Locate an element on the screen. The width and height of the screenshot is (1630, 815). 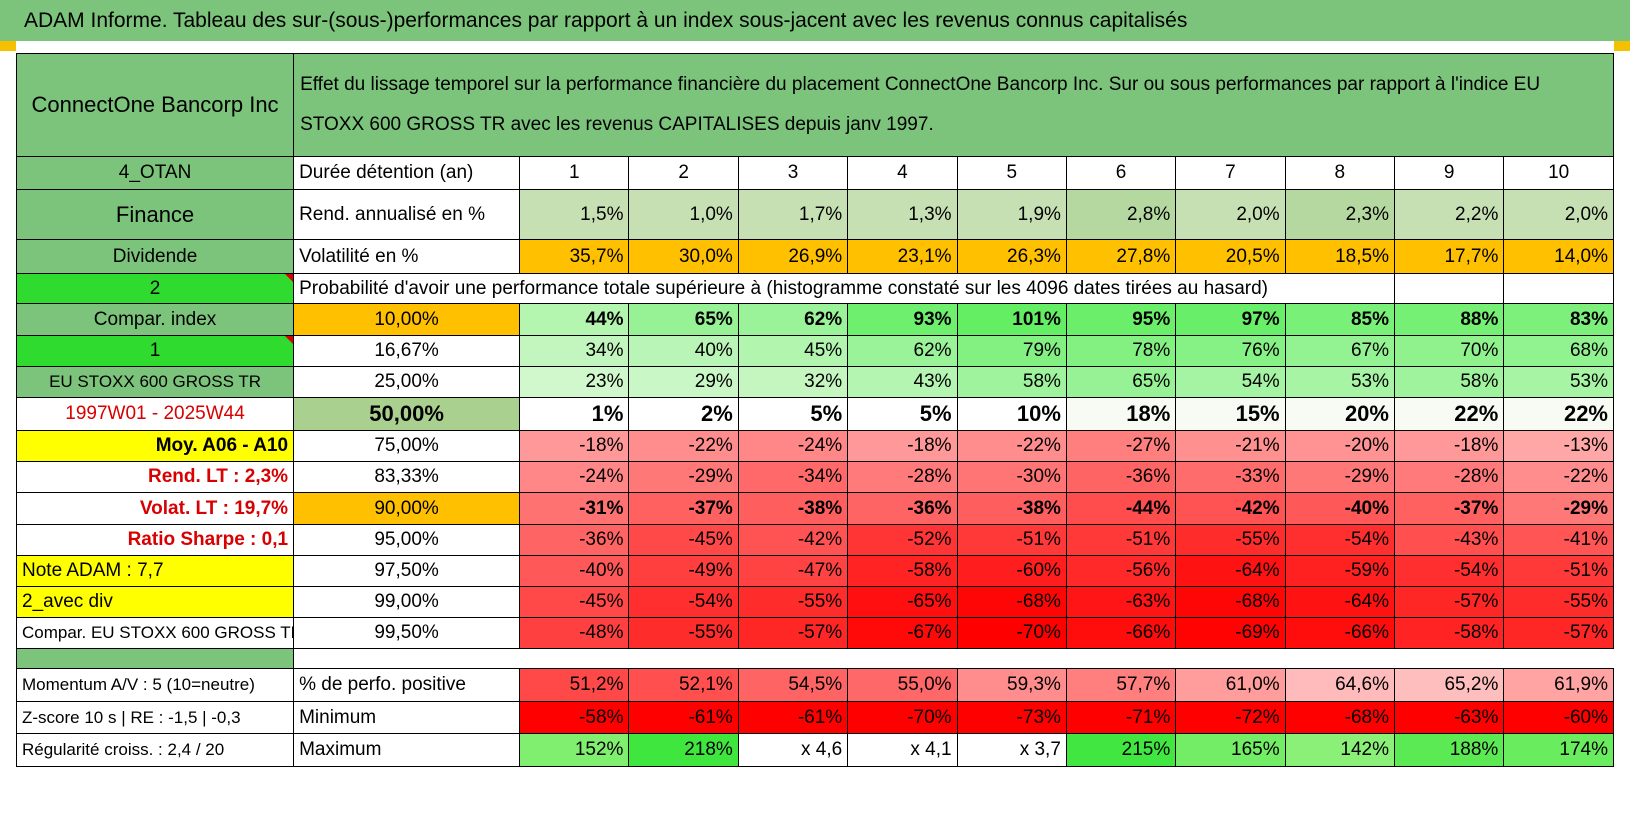
year-header: 3 is located at coordinates (793, 173).